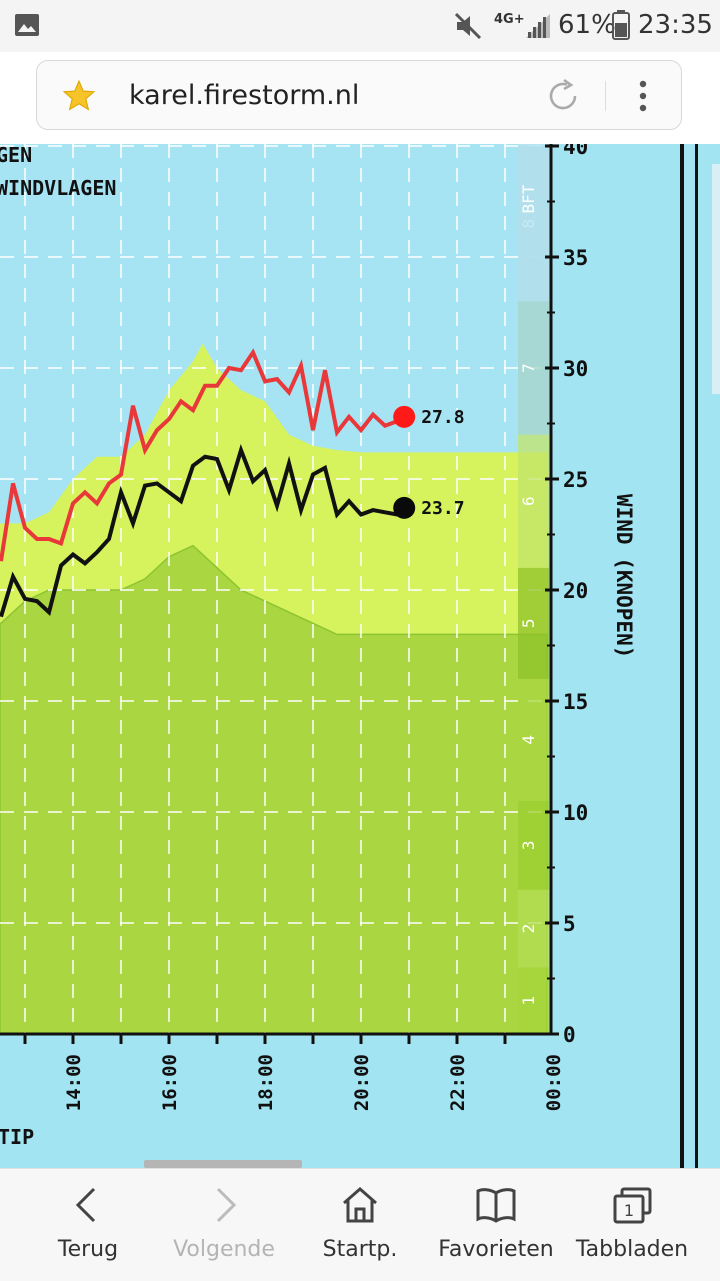  Describe the element at coordinates (575, 151) in the screenshot. I see `y-tick-label: 40` at that location.